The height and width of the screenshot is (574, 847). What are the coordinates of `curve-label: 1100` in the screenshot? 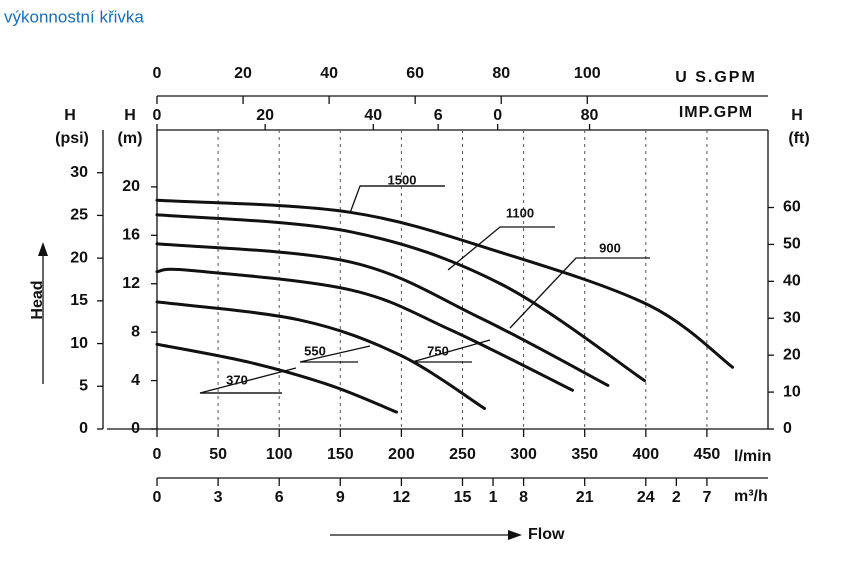 It's located at (520, 212).